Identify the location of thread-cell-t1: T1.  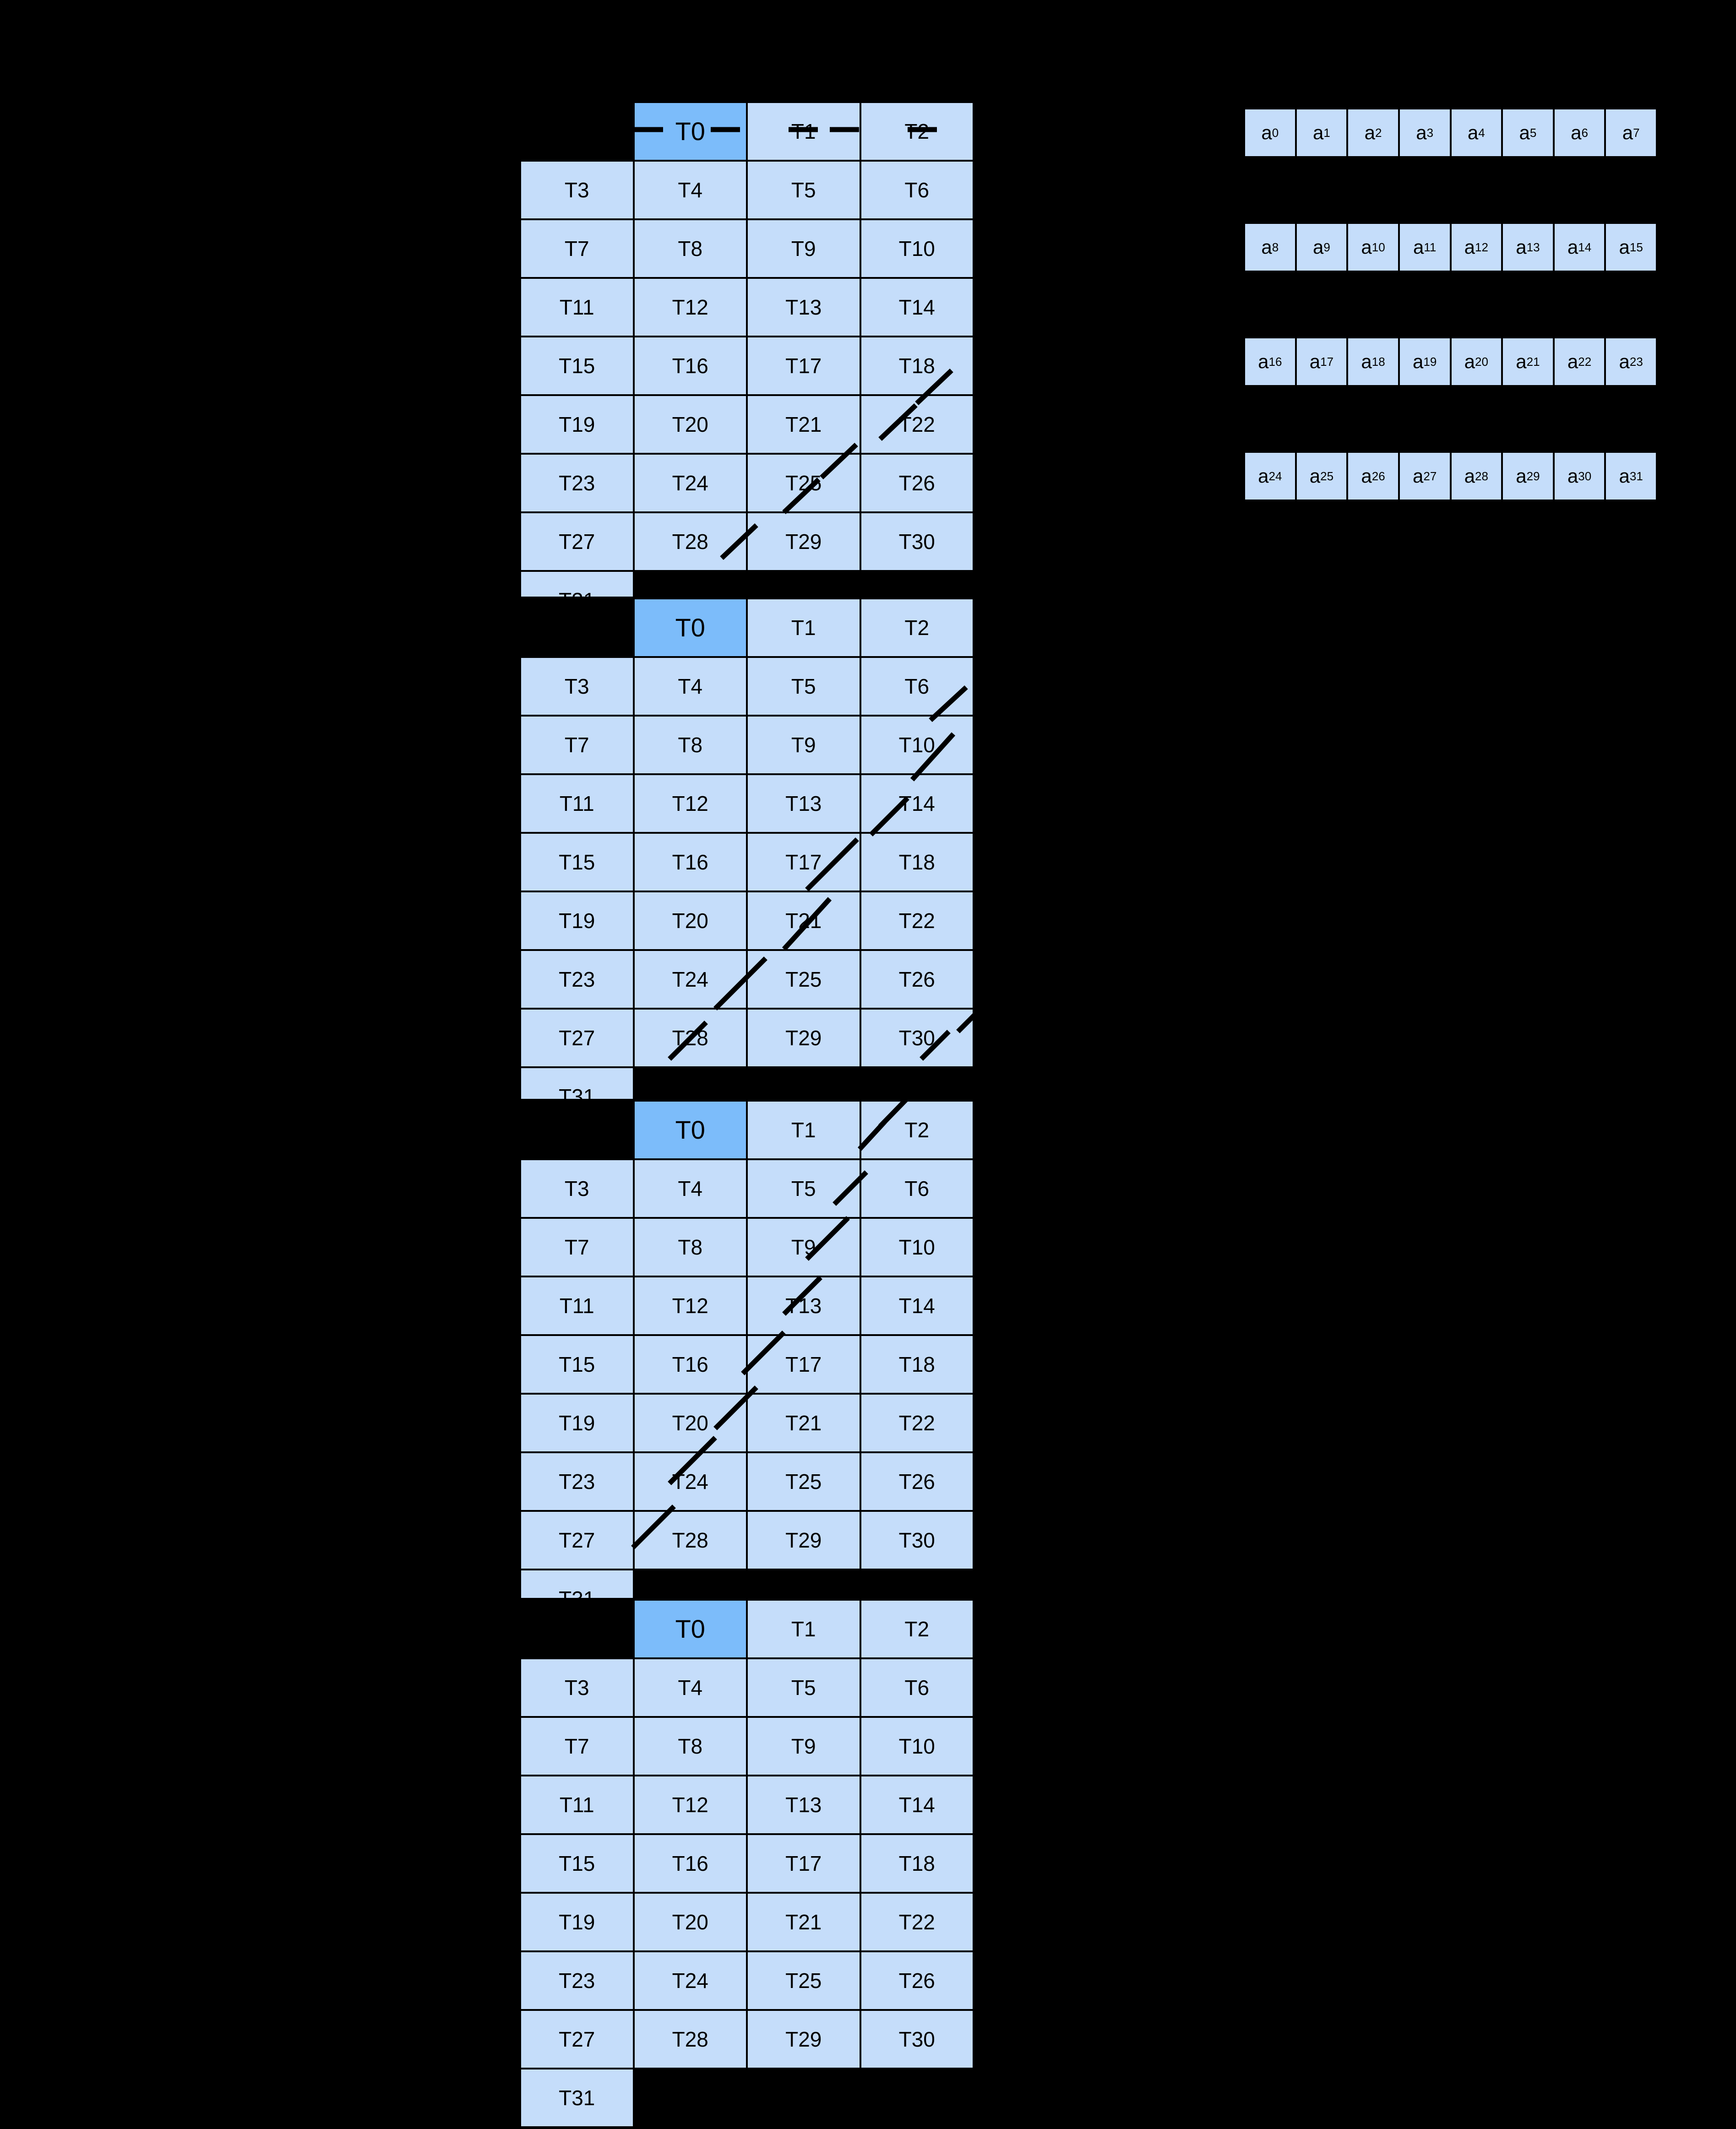
(804, 131).